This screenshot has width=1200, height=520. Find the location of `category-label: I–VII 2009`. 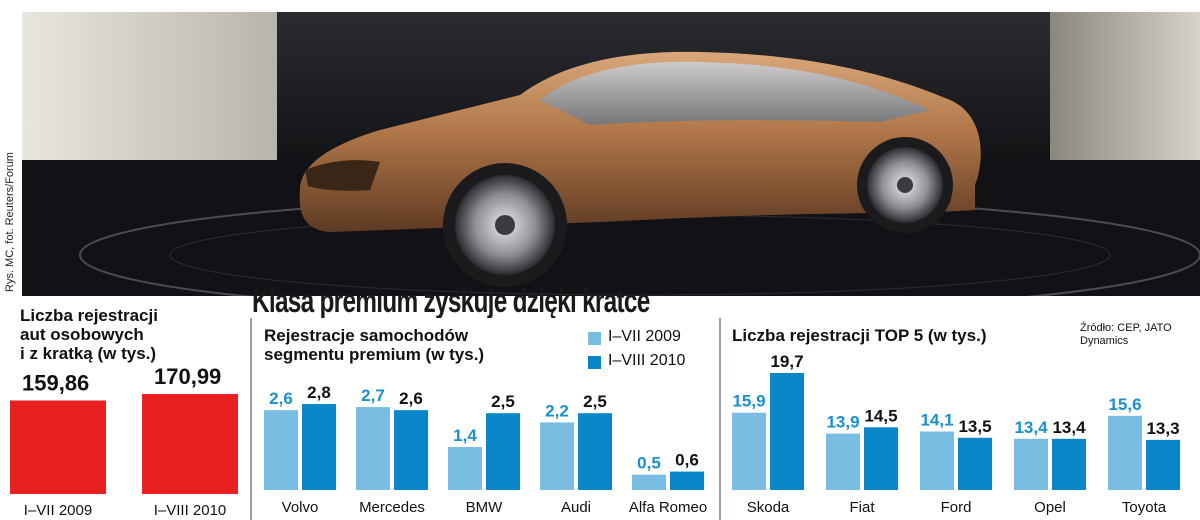

category-label: I–VII 2009 is located at coordinates (58, 510).